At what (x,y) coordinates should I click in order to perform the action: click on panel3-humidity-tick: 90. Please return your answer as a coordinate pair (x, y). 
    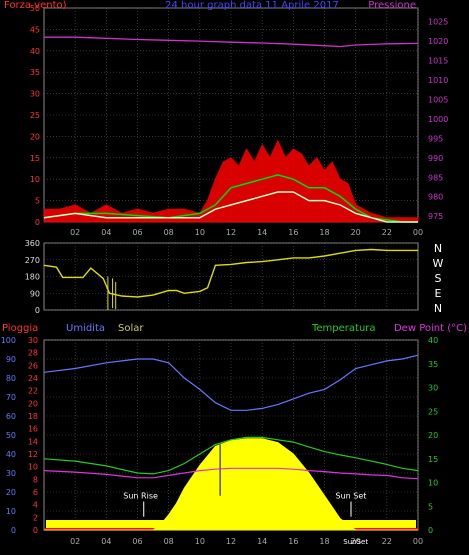
    Looking at the image, I should click on (11, 359).